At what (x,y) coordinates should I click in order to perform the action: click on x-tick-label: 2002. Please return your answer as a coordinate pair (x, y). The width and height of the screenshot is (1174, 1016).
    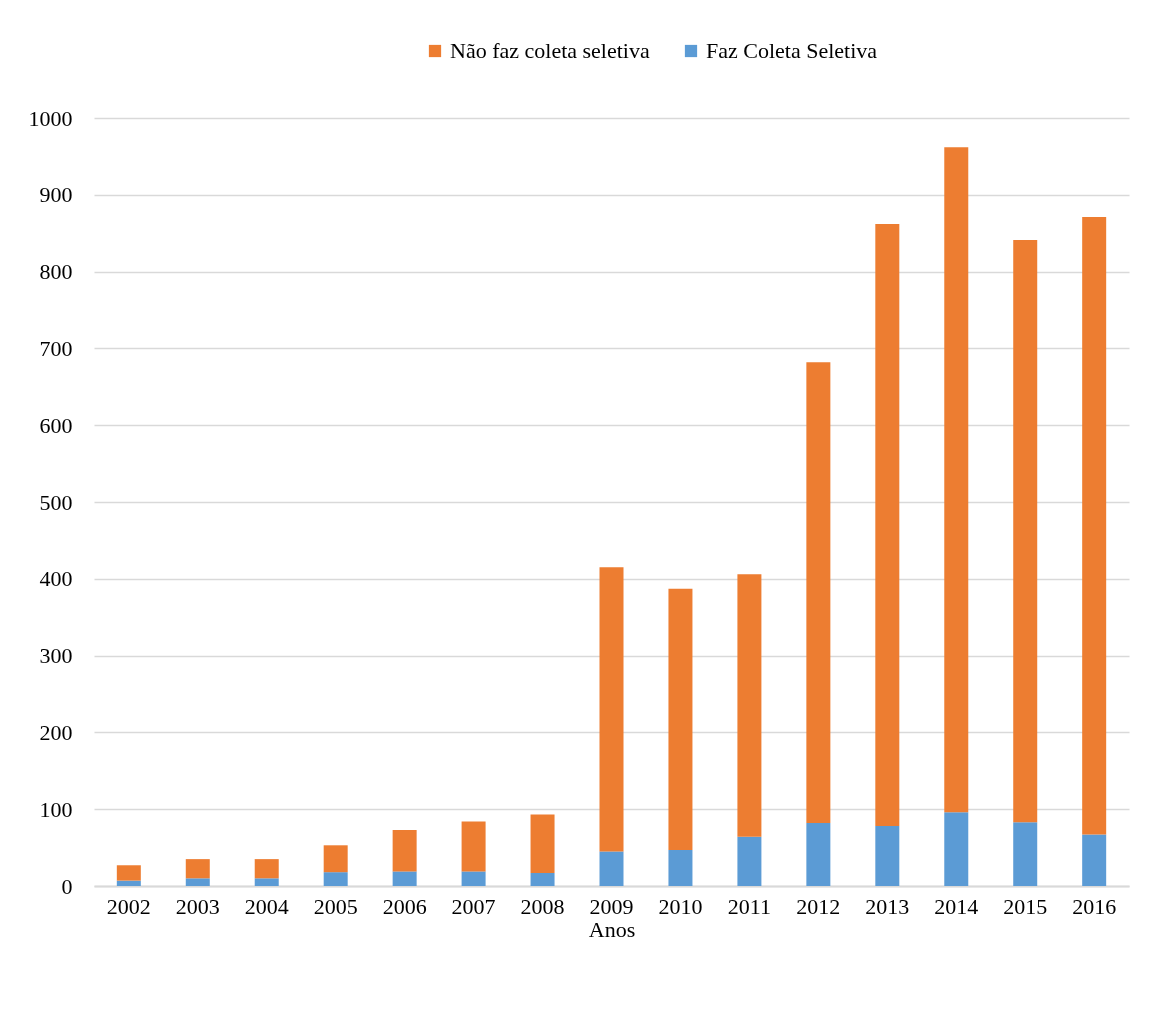
    Looking at the image, I should click on (128, 906).